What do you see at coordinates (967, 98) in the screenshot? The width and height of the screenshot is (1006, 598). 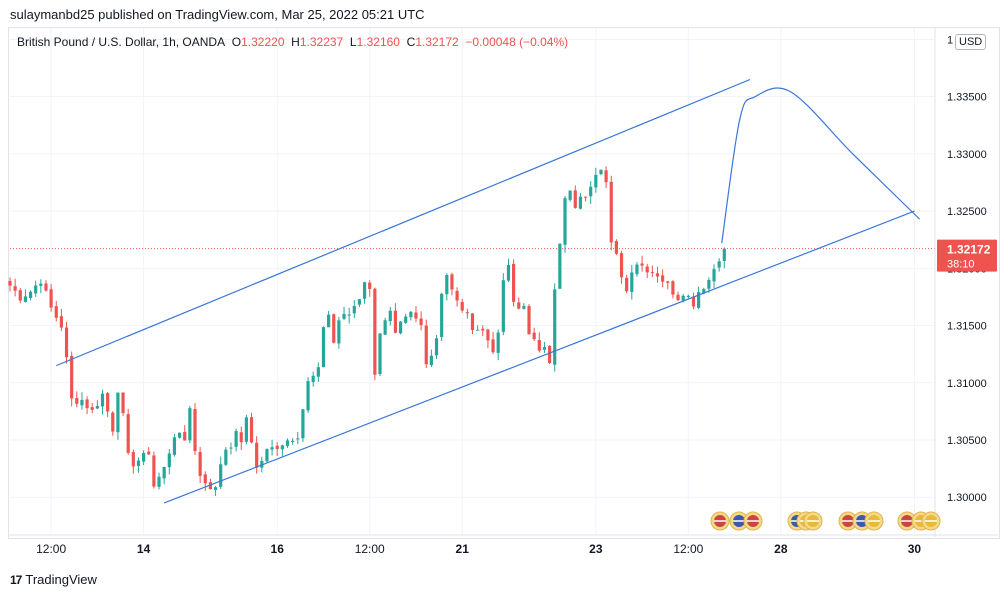 I see `y-tick-label: 1.33500` at bounding box center [967, 98].